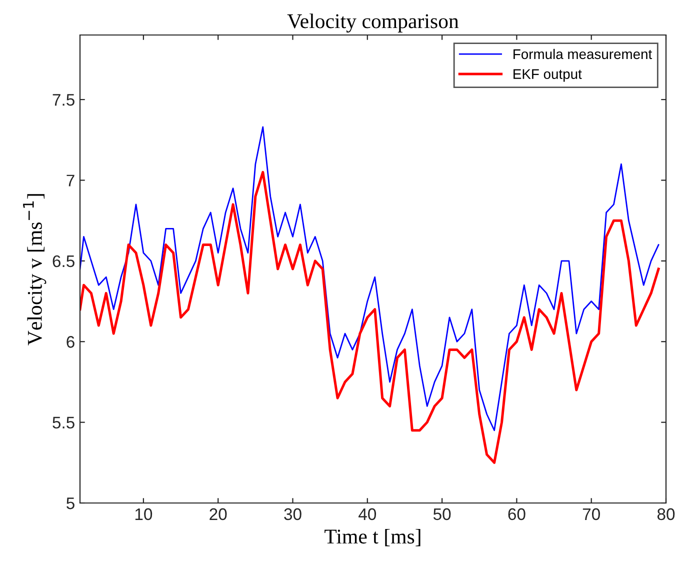 This screenshot has width=677, height=563. Describe the element at coordinates (70, 180) in the screenshot. I see `y-tick-label: 7` at that location.